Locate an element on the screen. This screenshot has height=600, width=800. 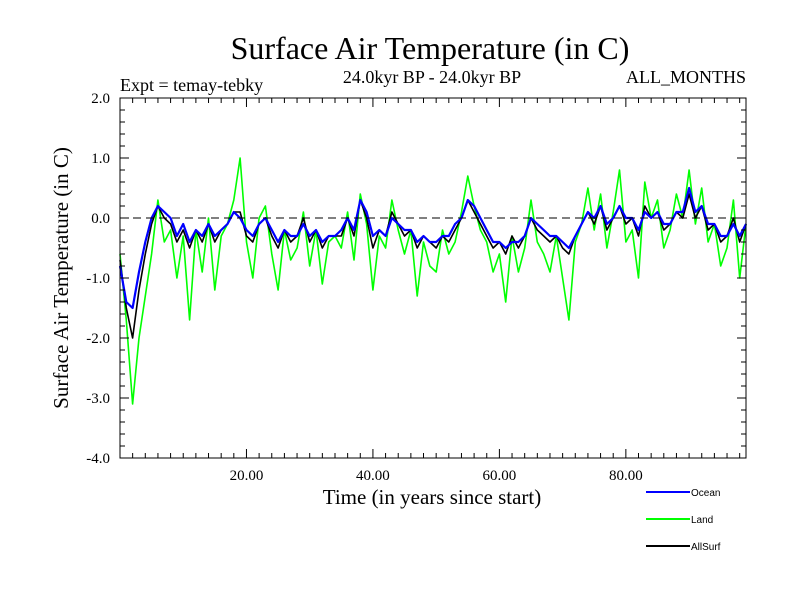
legend-label-ocean: Ocean is located at coordinates (705, 493).